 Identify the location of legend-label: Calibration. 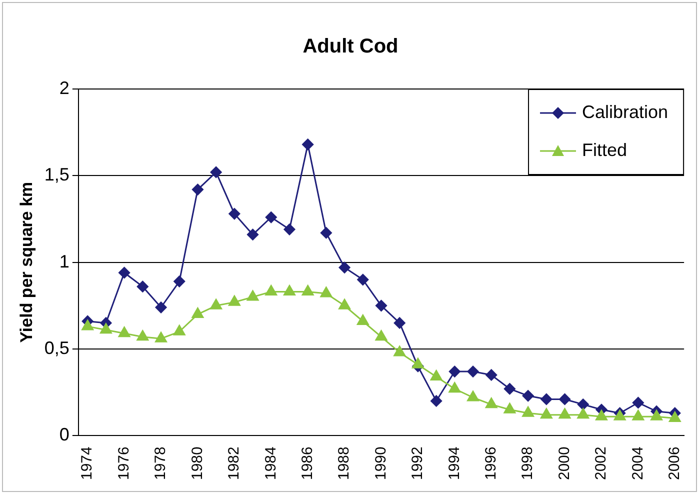
(625, 112).